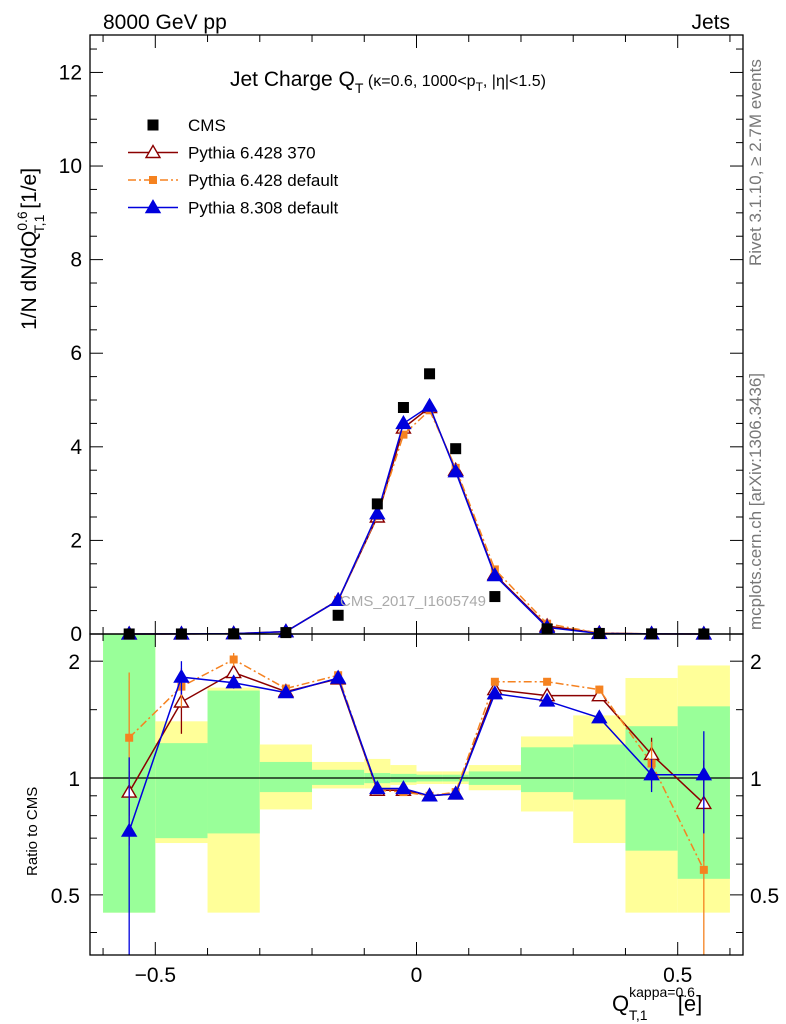  I want to click on y-tick-label: 8, so click(76, 260).